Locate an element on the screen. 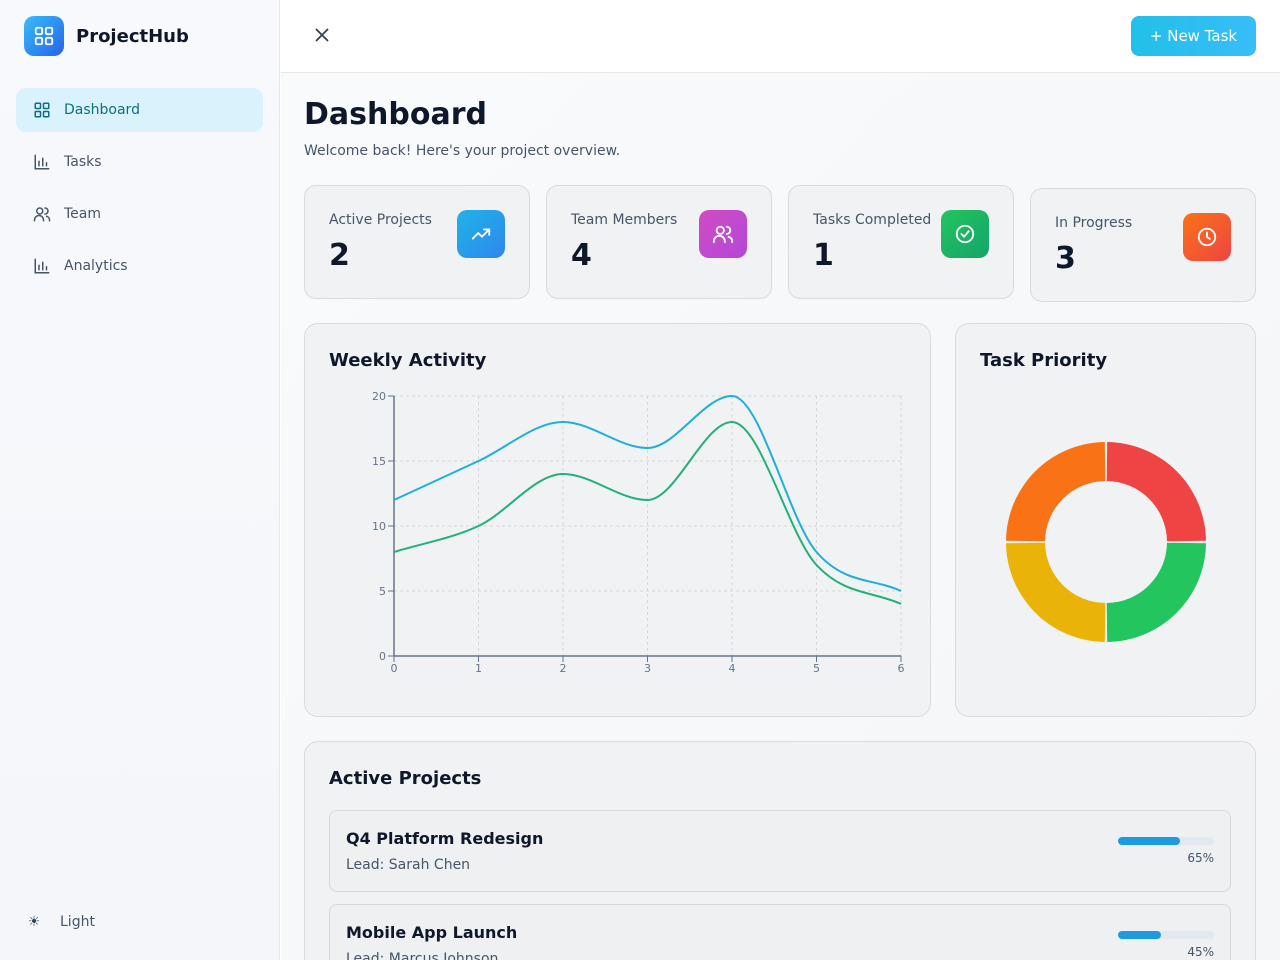 The width and height of the screenshot is (1280, 960). weekly-activity-chart: 0 5 10 15 20 0 1 2 3 4 5 6 is located at coordinates (638, 532).